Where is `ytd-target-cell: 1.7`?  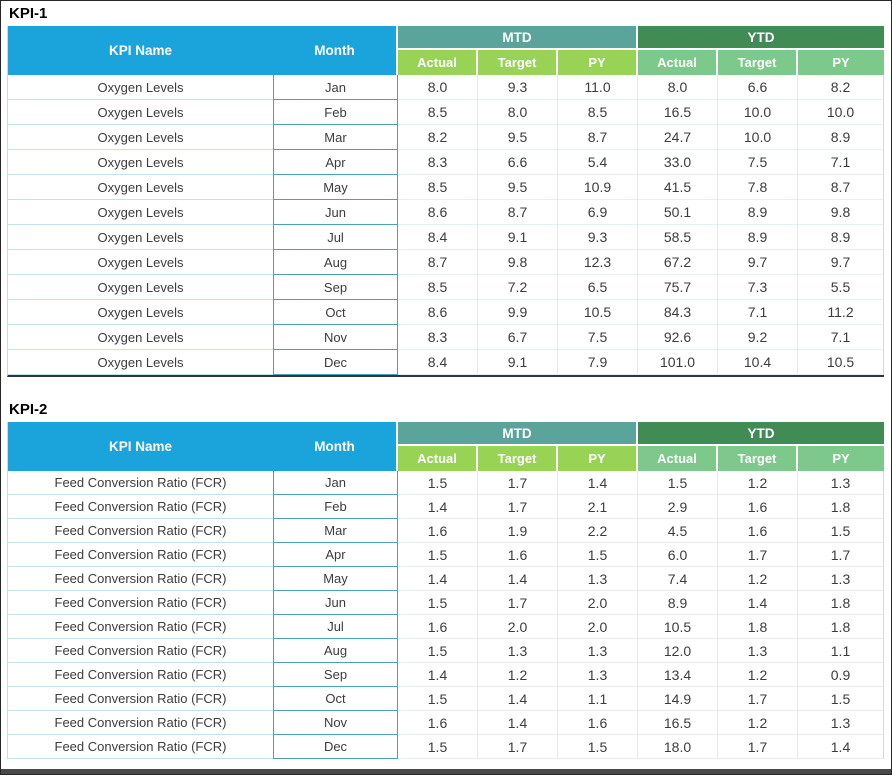
ytd-target-cell: 1.7 is located at coordinates (758, 699).